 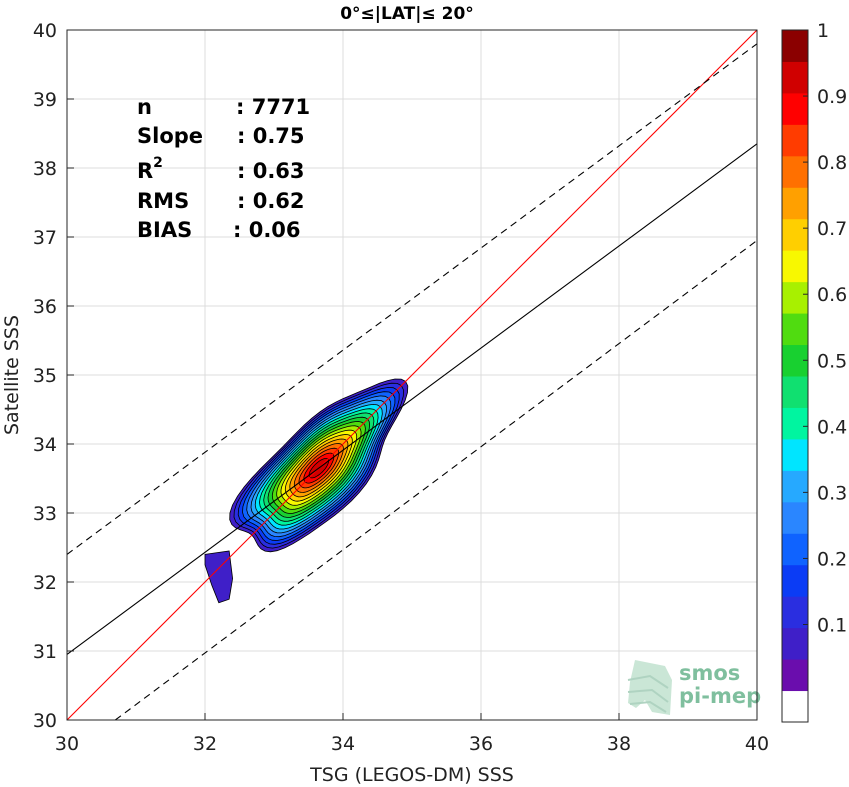 I want to click on y-tick-label: 32, so click(x=45, y=583).